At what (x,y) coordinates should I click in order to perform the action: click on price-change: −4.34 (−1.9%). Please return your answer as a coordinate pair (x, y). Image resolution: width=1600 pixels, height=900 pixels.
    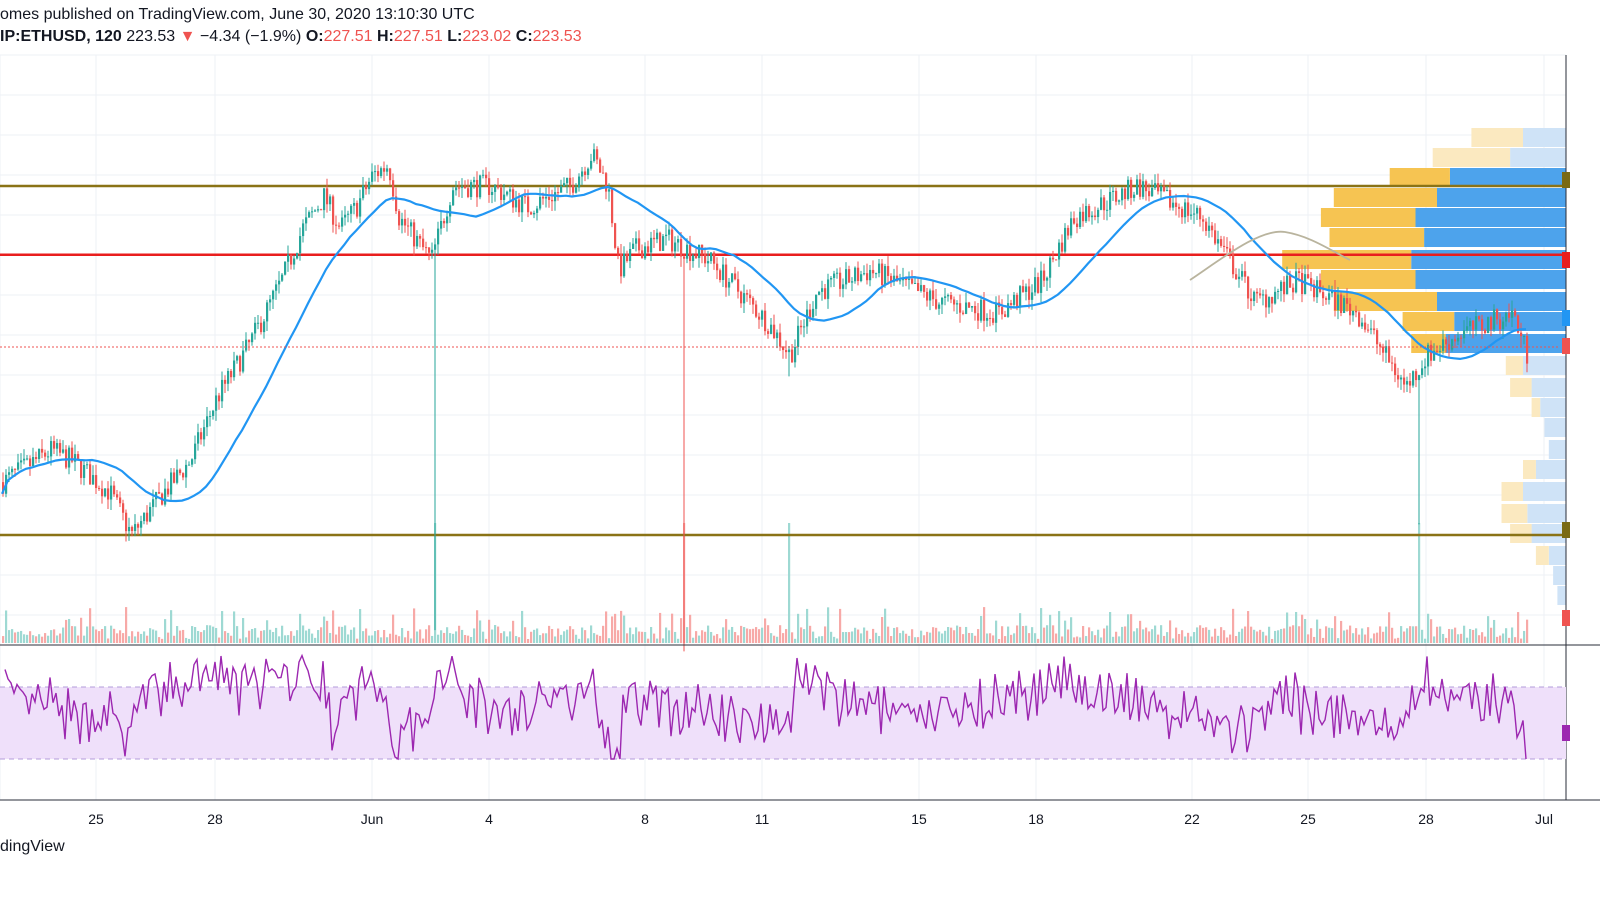
    Looking at the image, I should click on (250, 36).